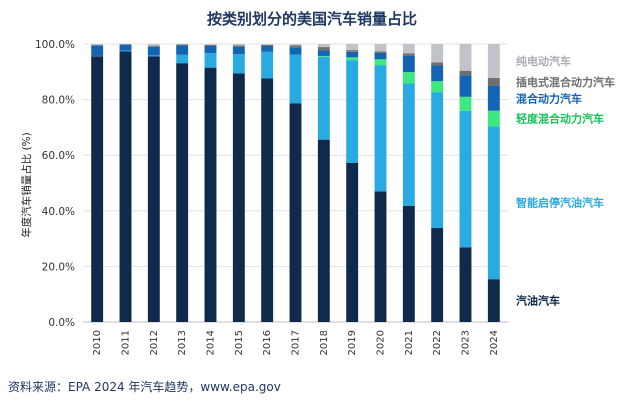 Image resolution: width=624 pixels, height=402 pixels. I want to click on x-tick-label: 2016, so click(267, 342).